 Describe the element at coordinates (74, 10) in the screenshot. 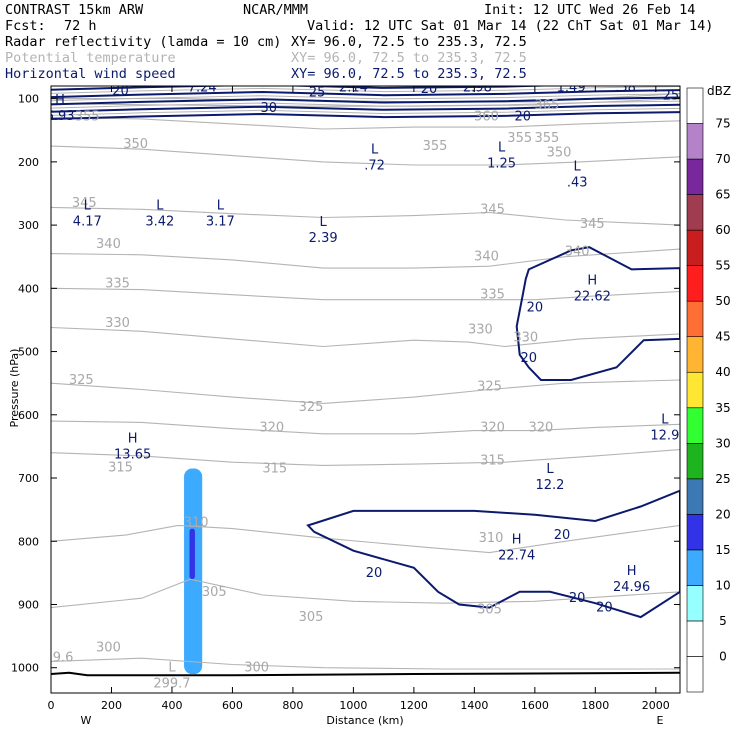

I see `model-title: CONTRAST 15km ARW` at that location.